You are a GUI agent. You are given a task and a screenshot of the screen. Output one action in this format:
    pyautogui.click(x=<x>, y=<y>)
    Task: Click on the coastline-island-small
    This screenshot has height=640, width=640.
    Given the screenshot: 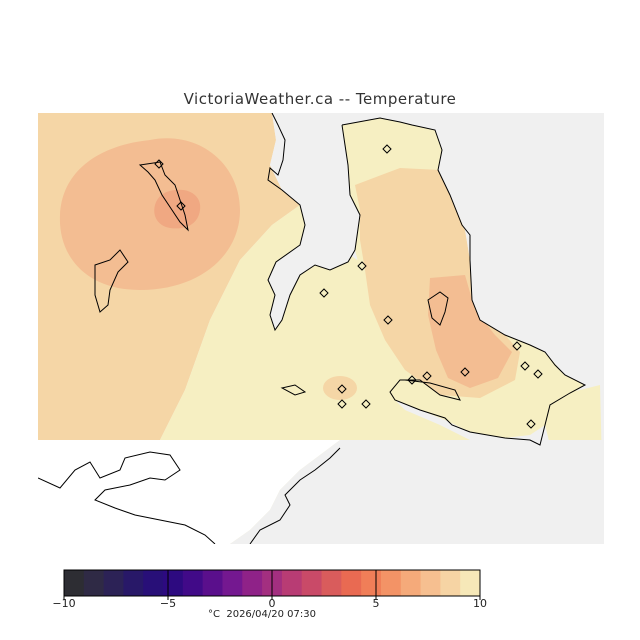 What is the action you would take?
    pyautogui.click(x=293, y=390)
    